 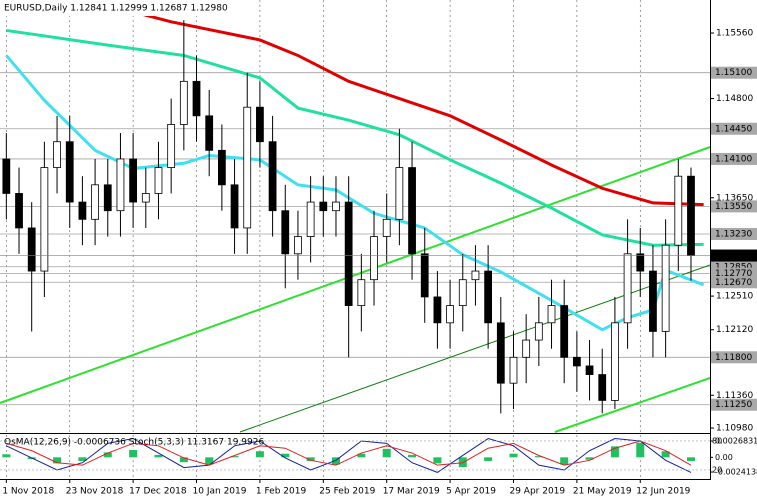 What do you see at coordinates (349, 453) in the screenshot?
I see `stoch-line` at bounding box center [349, 453].